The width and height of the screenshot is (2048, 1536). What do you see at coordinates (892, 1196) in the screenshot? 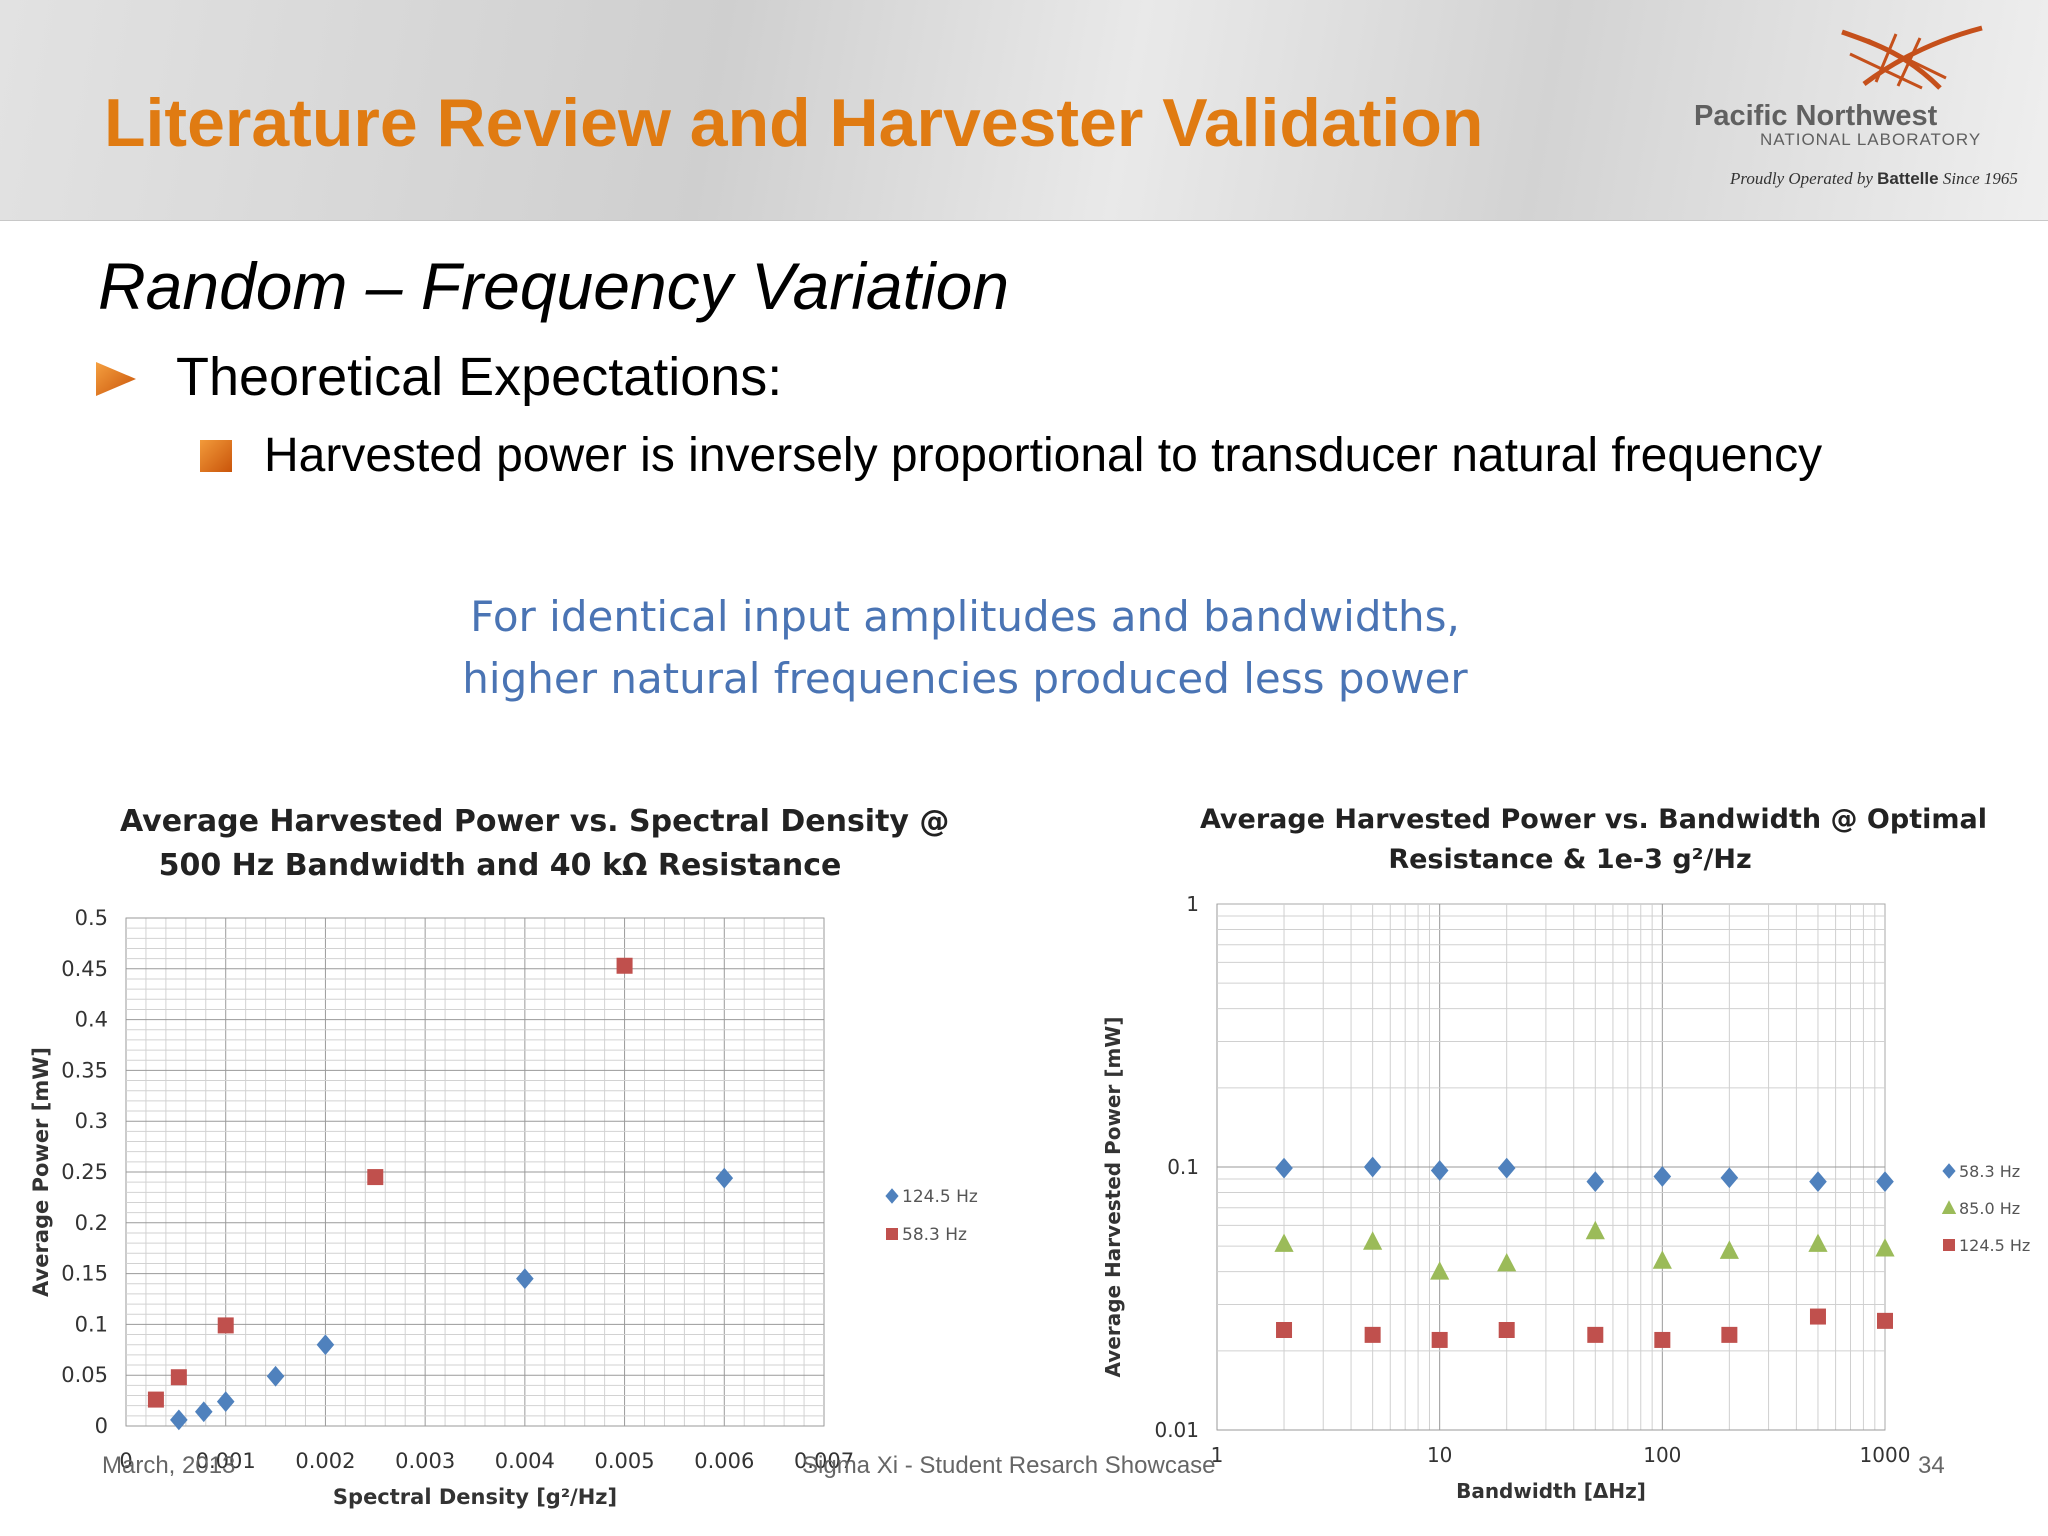
I see `chart1-legend-marker-124-5-Hz` at bounding box center [892, 1196].